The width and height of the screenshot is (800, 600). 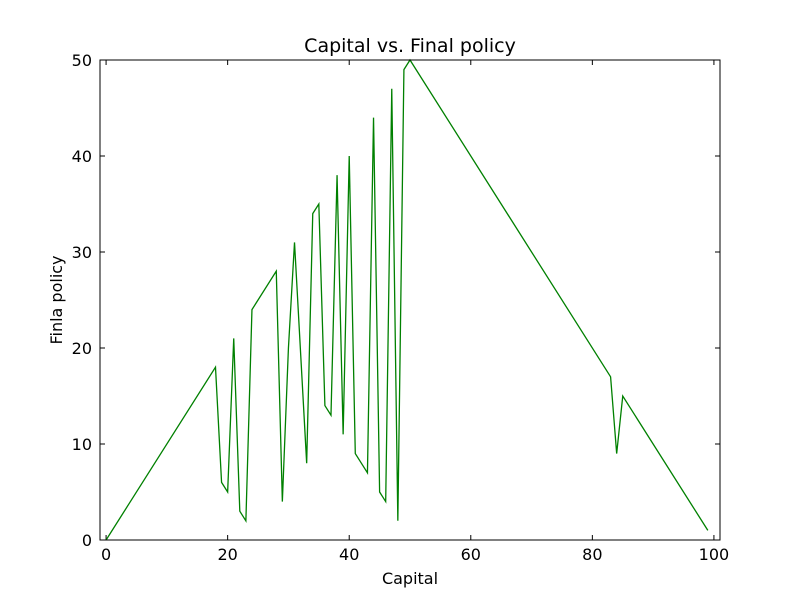 What do you see at coordinates (87, 540) in the screenshot?
I see `y-tick-label: 0` at bounding box center [87, 540].